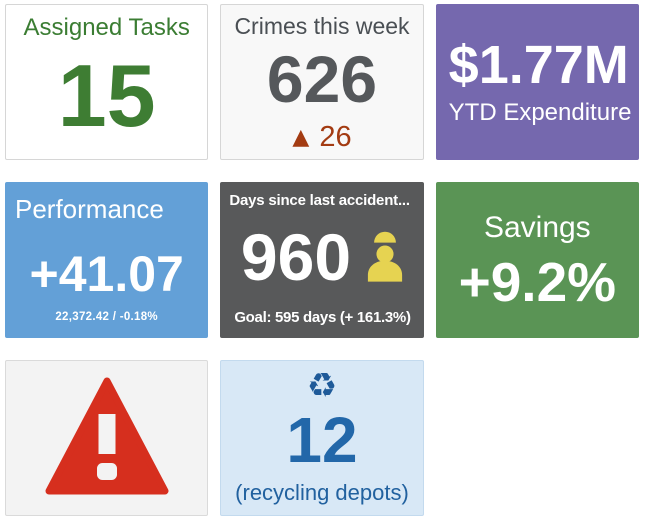 The height and width of the screenshot is (529, 650). I want to click on card-warning, so click(107, 438).